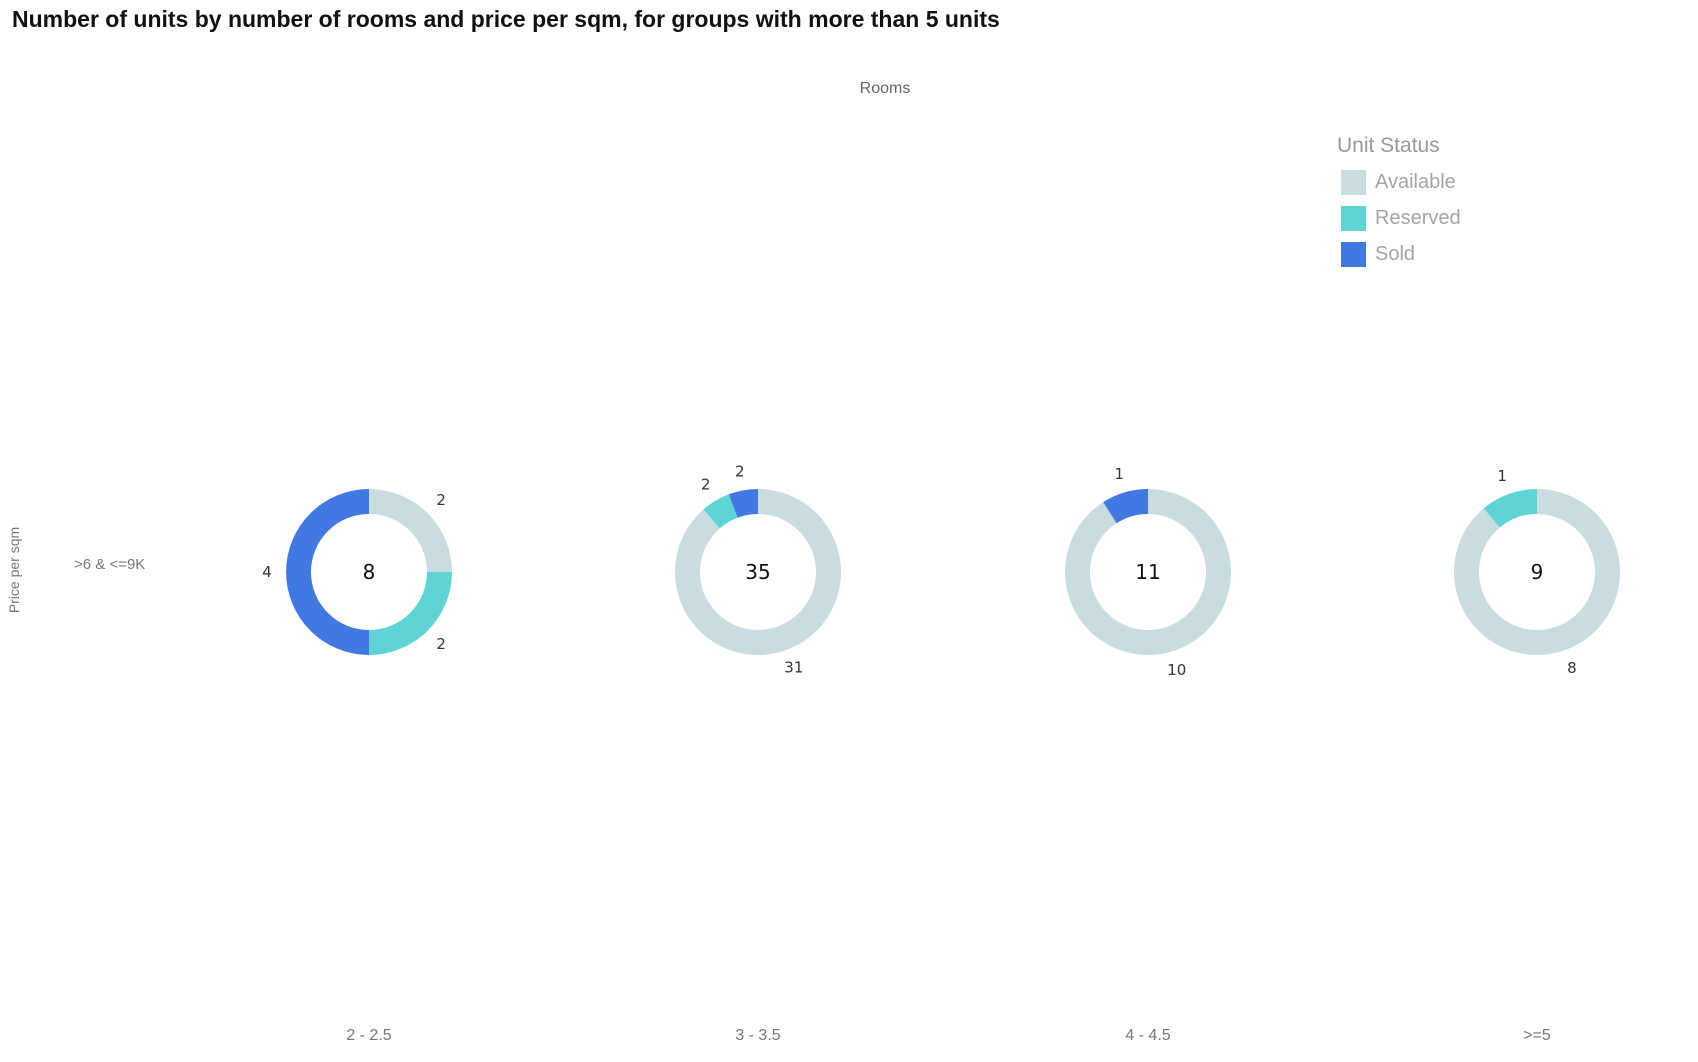 This screenshot has height=1062, width=1698. What do you see at coordinates (1537, 1035) in the screenshot?
I see `column-label-5-plus: >=5` at bounding box center [1537, 1035].